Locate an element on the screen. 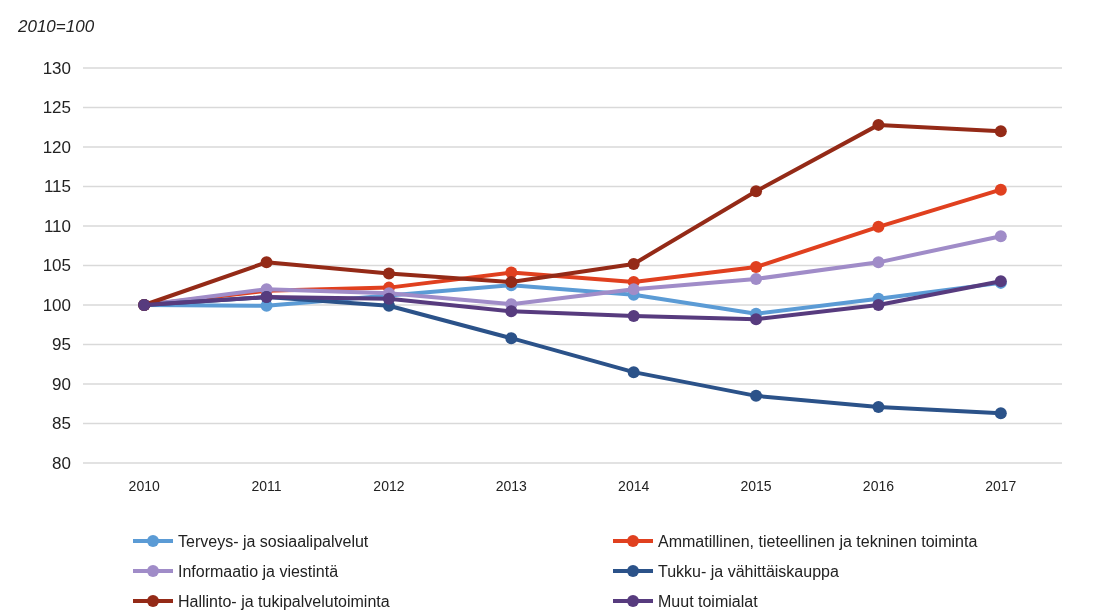  x-tick-label: 2015 is located at coordinates (756, 486).